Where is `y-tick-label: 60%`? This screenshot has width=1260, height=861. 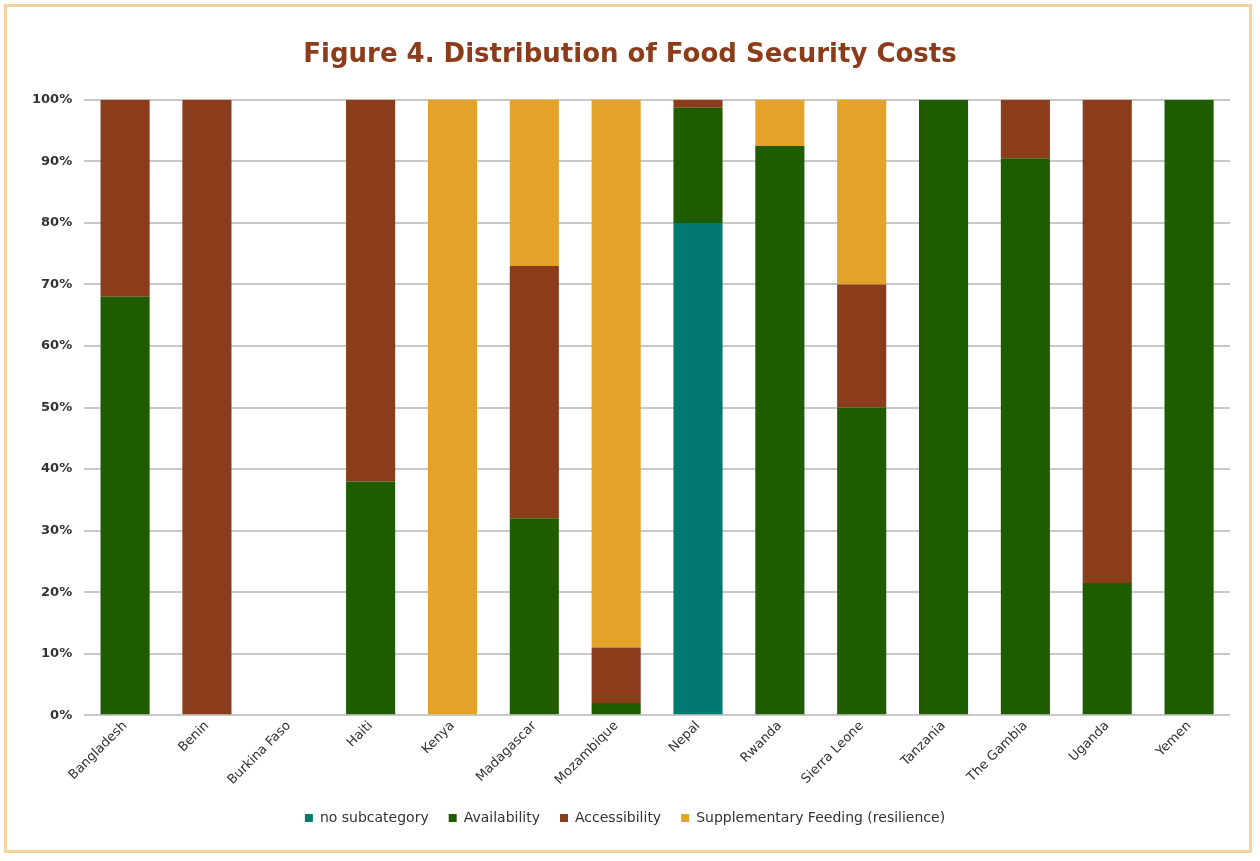 y-tick-label: 60% is located at coordinates (57, 345).